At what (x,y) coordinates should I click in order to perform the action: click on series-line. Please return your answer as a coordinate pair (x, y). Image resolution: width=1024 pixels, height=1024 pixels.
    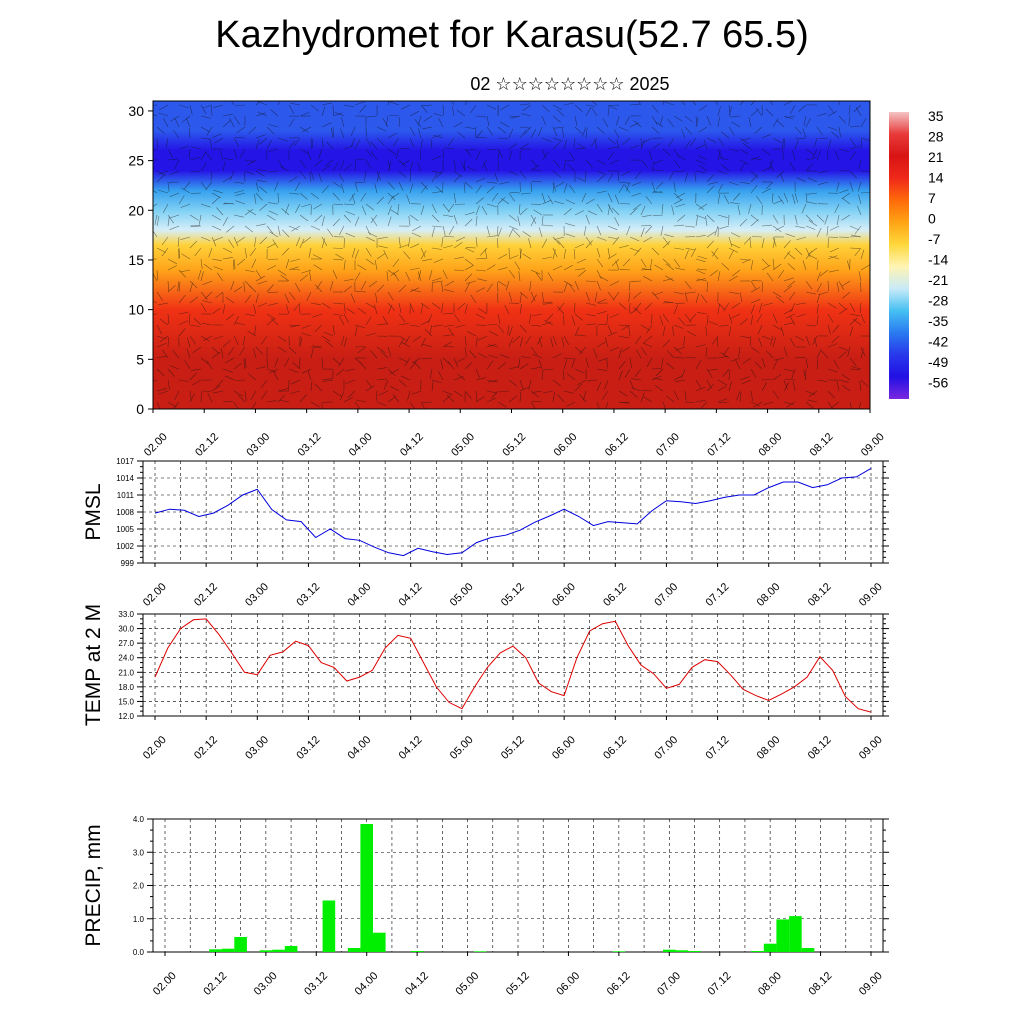
    Looking at the image, I should click on (513, 665).